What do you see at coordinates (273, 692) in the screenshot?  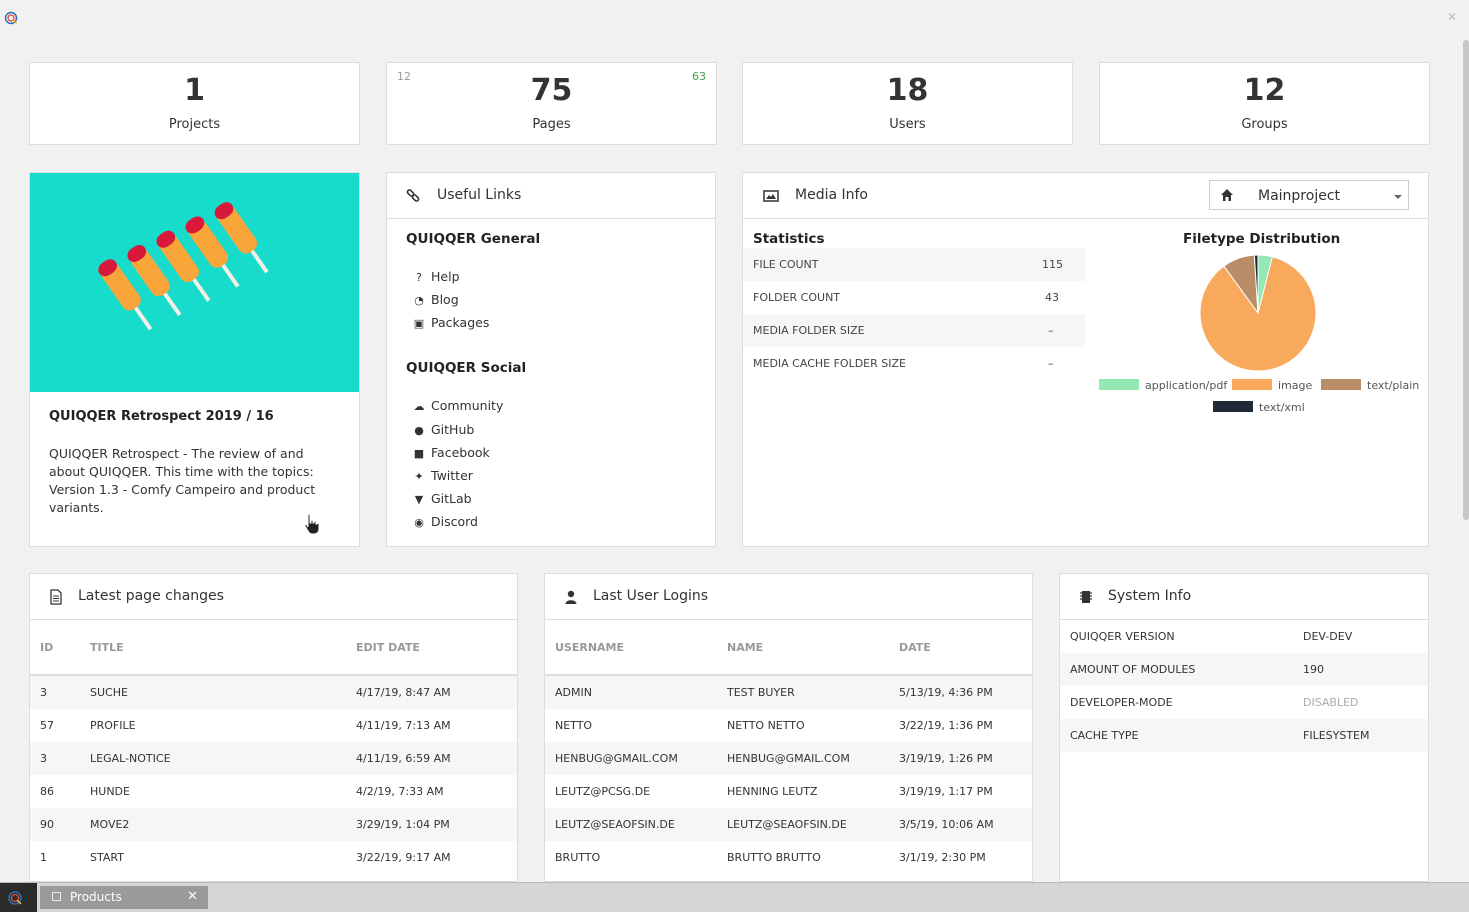 I see `table-row: 3 SUCHE 4/17/19, 8:47 AM` at bounding box center [273, 692].